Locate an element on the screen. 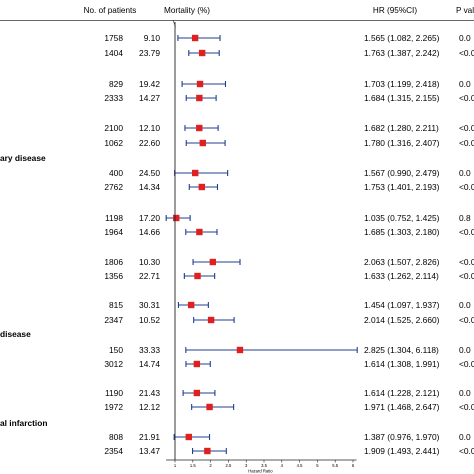  patients-count: 1806 is located at coordinates (113, 262).